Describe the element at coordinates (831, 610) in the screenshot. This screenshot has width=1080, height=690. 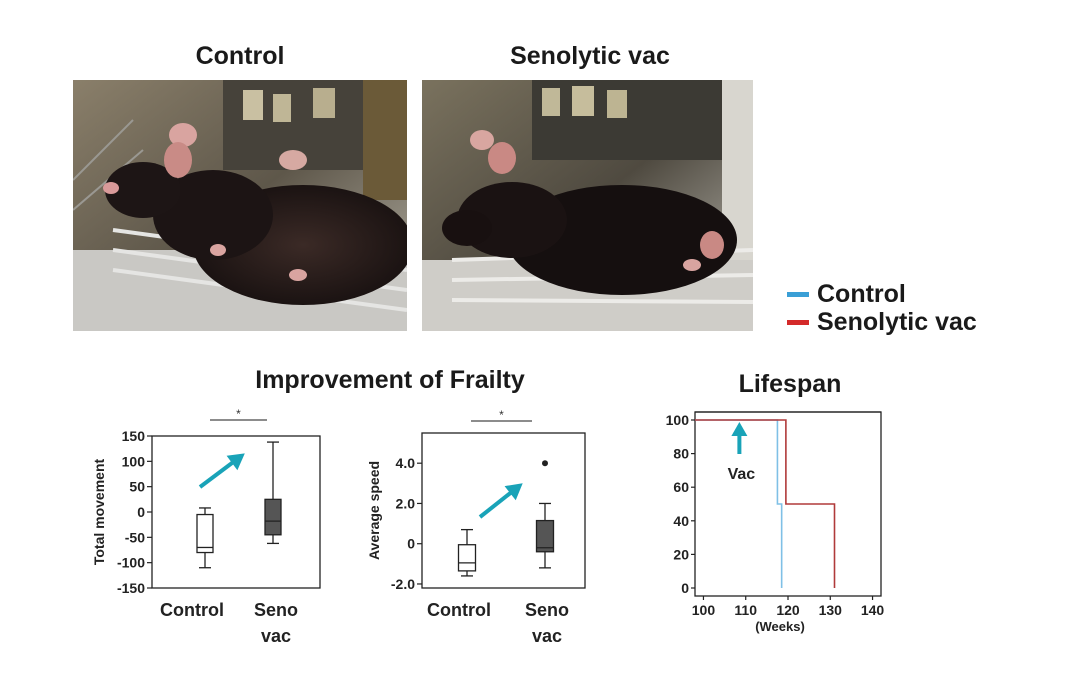
I see `x-tick-label: 130` at that location.